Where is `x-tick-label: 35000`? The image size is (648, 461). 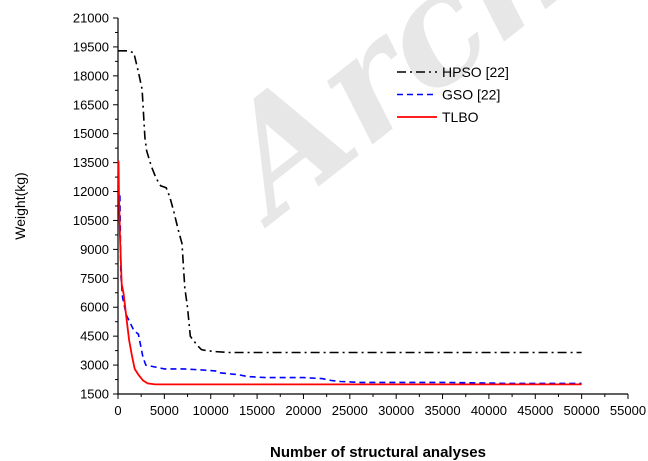
x-tick-label: 35000 is located at coordinates (442, 410).